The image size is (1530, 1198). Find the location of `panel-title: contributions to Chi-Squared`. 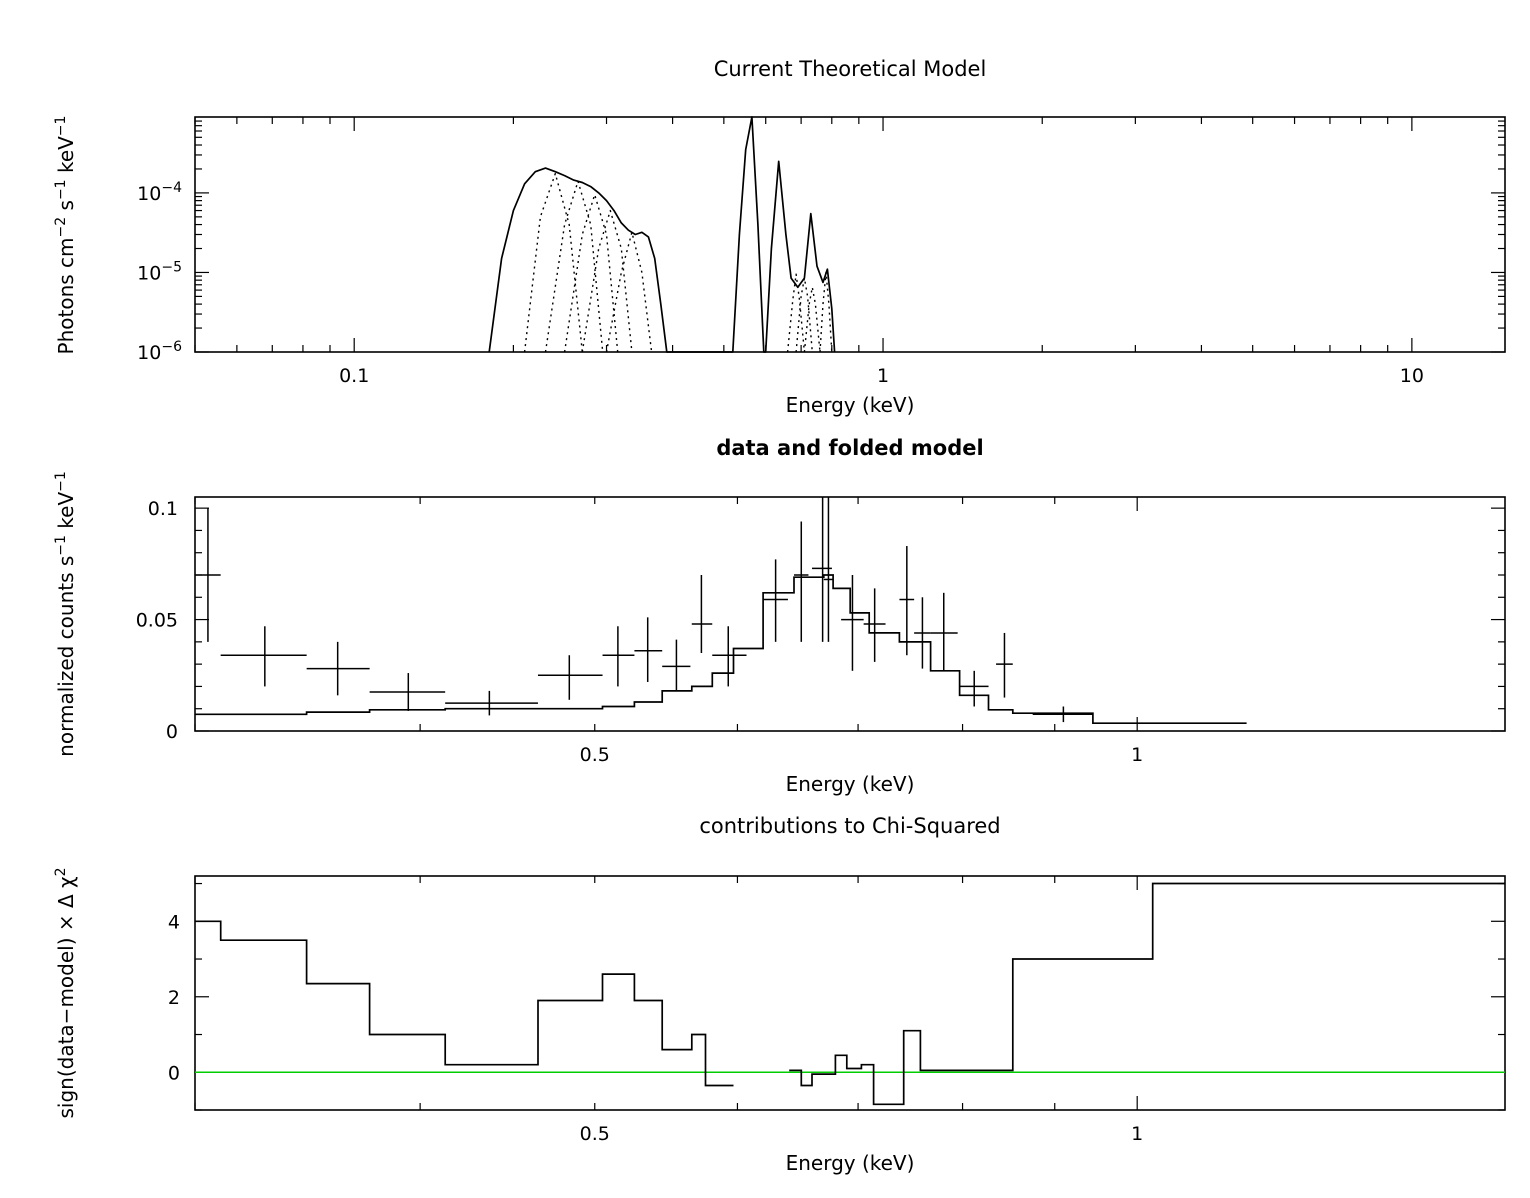

panel-title: contributions to Chi-Squared is located at coordinates (849, 826).